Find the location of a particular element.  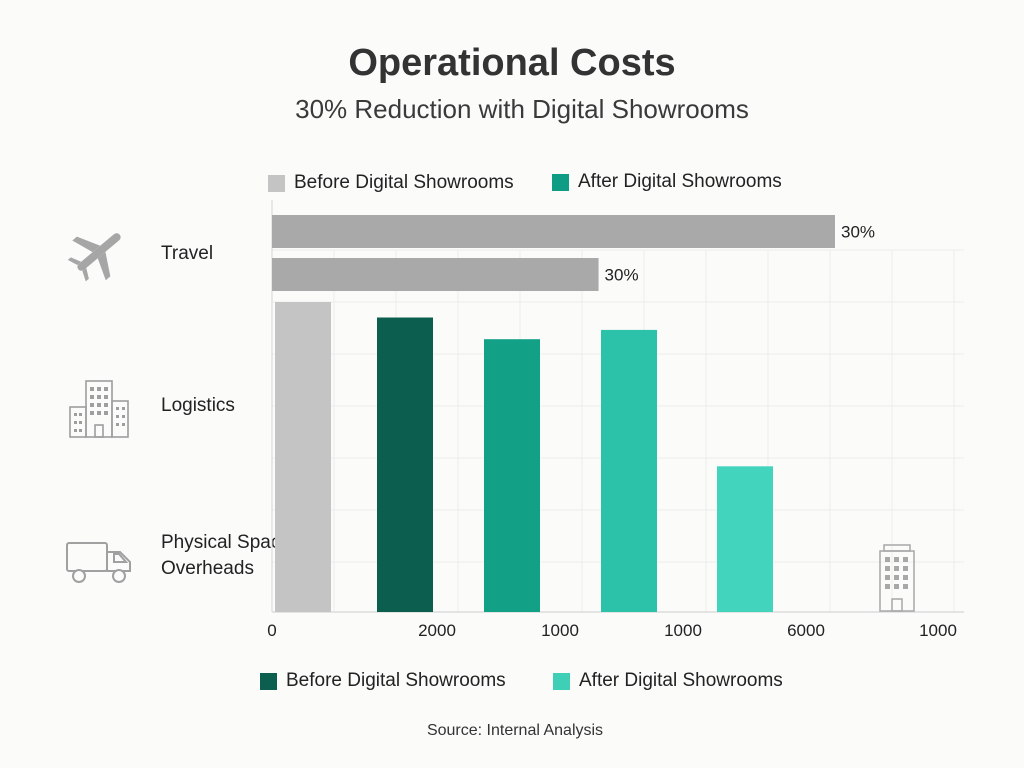

category-label-logistics: Logistics is located at coordinates (198, 405).